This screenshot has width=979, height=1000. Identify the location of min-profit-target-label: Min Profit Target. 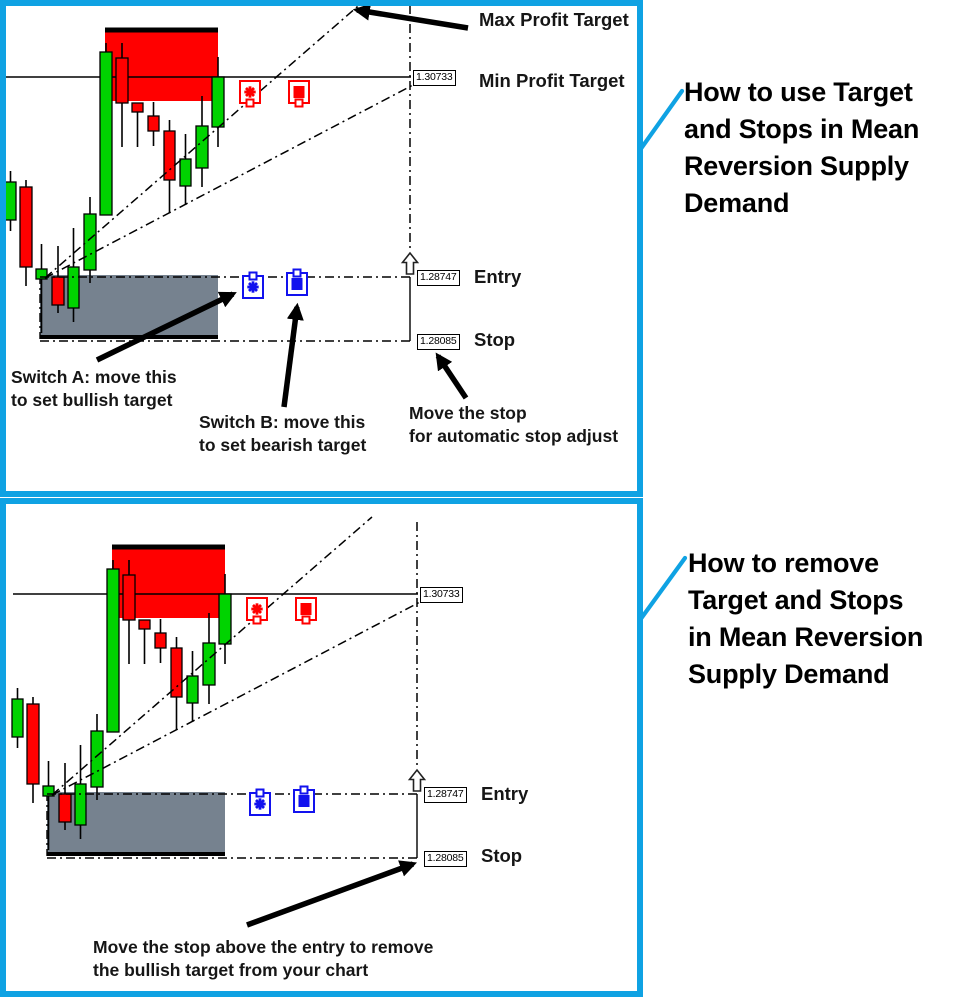
(552, 80).